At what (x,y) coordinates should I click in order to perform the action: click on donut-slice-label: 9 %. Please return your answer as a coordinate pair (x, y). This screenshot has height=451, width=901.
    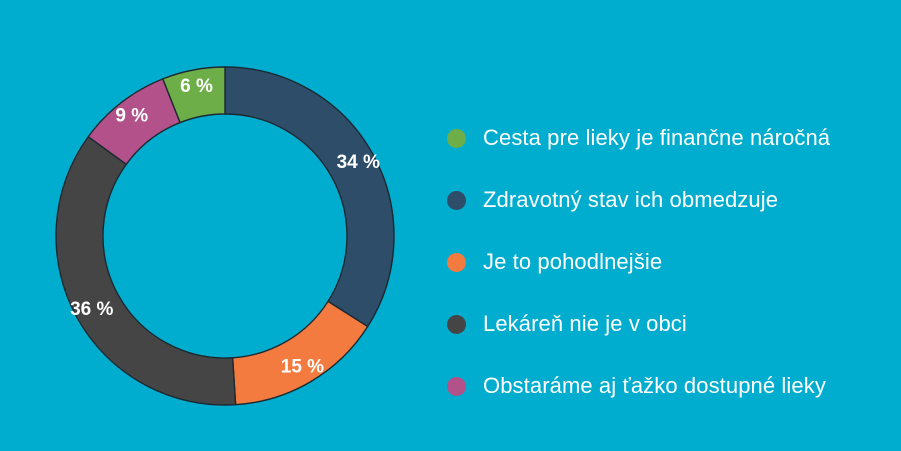
    Looking at the image, I should click on (131, 115).